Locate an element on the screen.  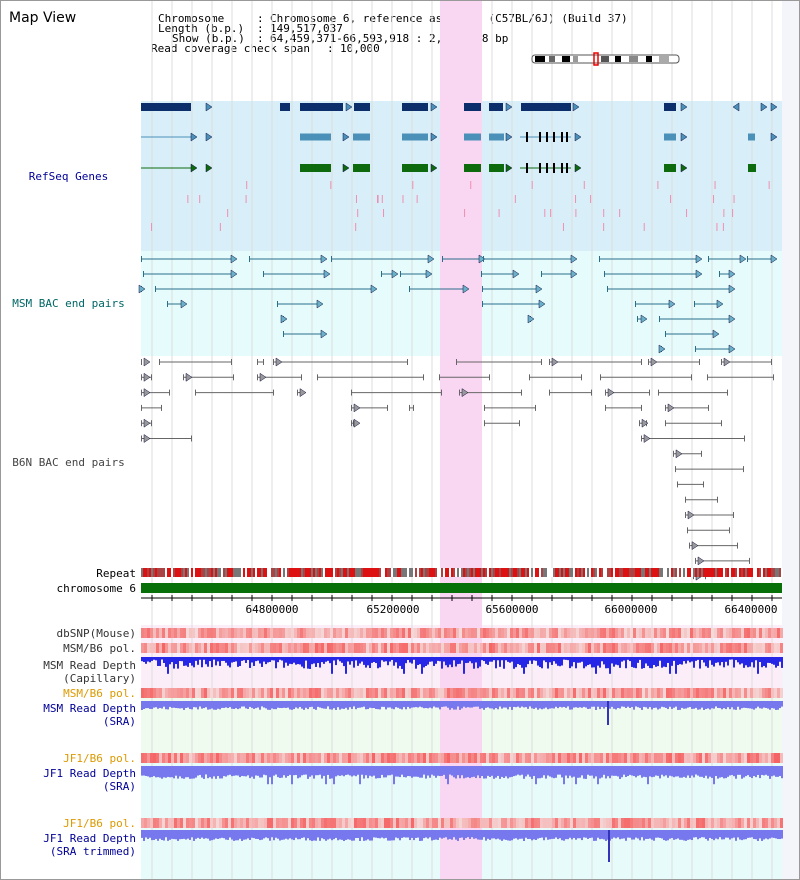
track-label-chromosome: chromosome 6 is located at coordinates (96, 588).